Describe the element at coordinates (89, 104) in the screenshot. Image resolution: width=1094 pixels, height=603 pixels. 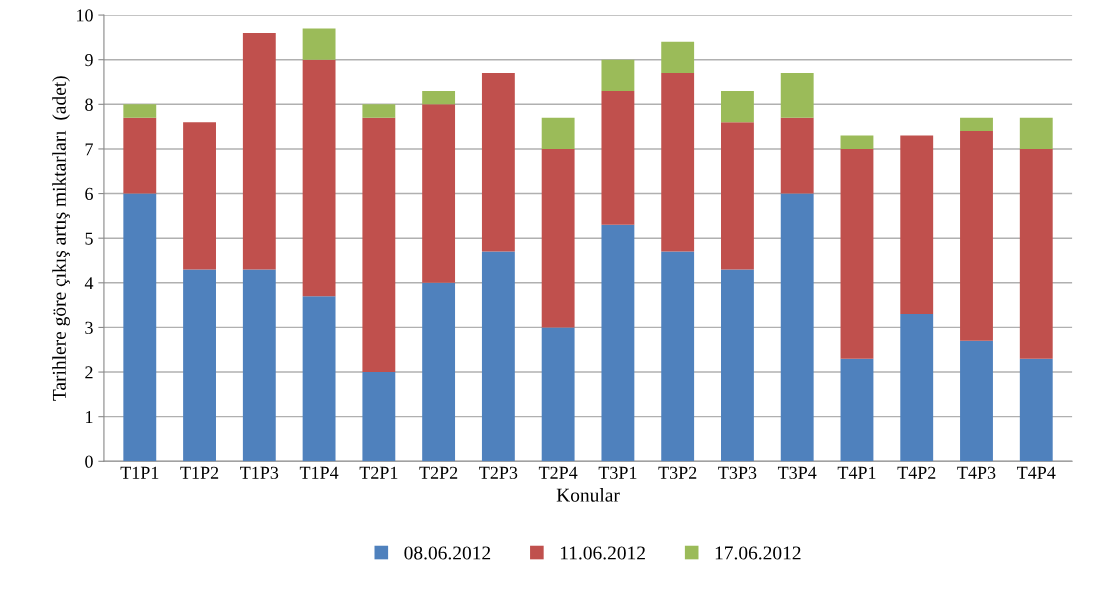
I see `y-tick-label: 8` at that location.